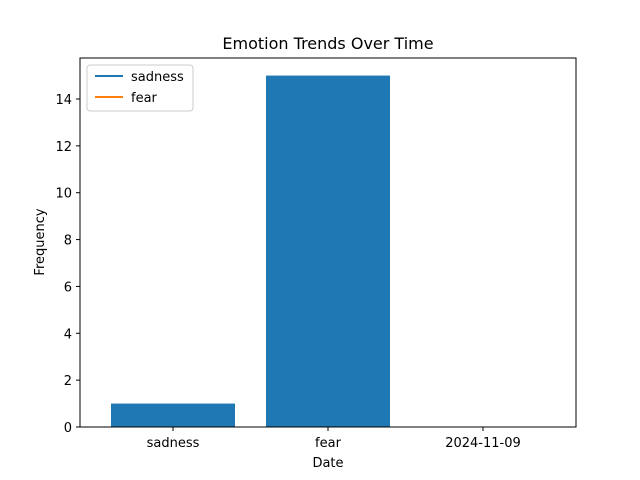 The height and width of the screenshot is (480, 640). What do you see at coordinates (40, 241) in the screenshot?
I see `y-axis-label: Frequency` at bounding box center [40, 241].